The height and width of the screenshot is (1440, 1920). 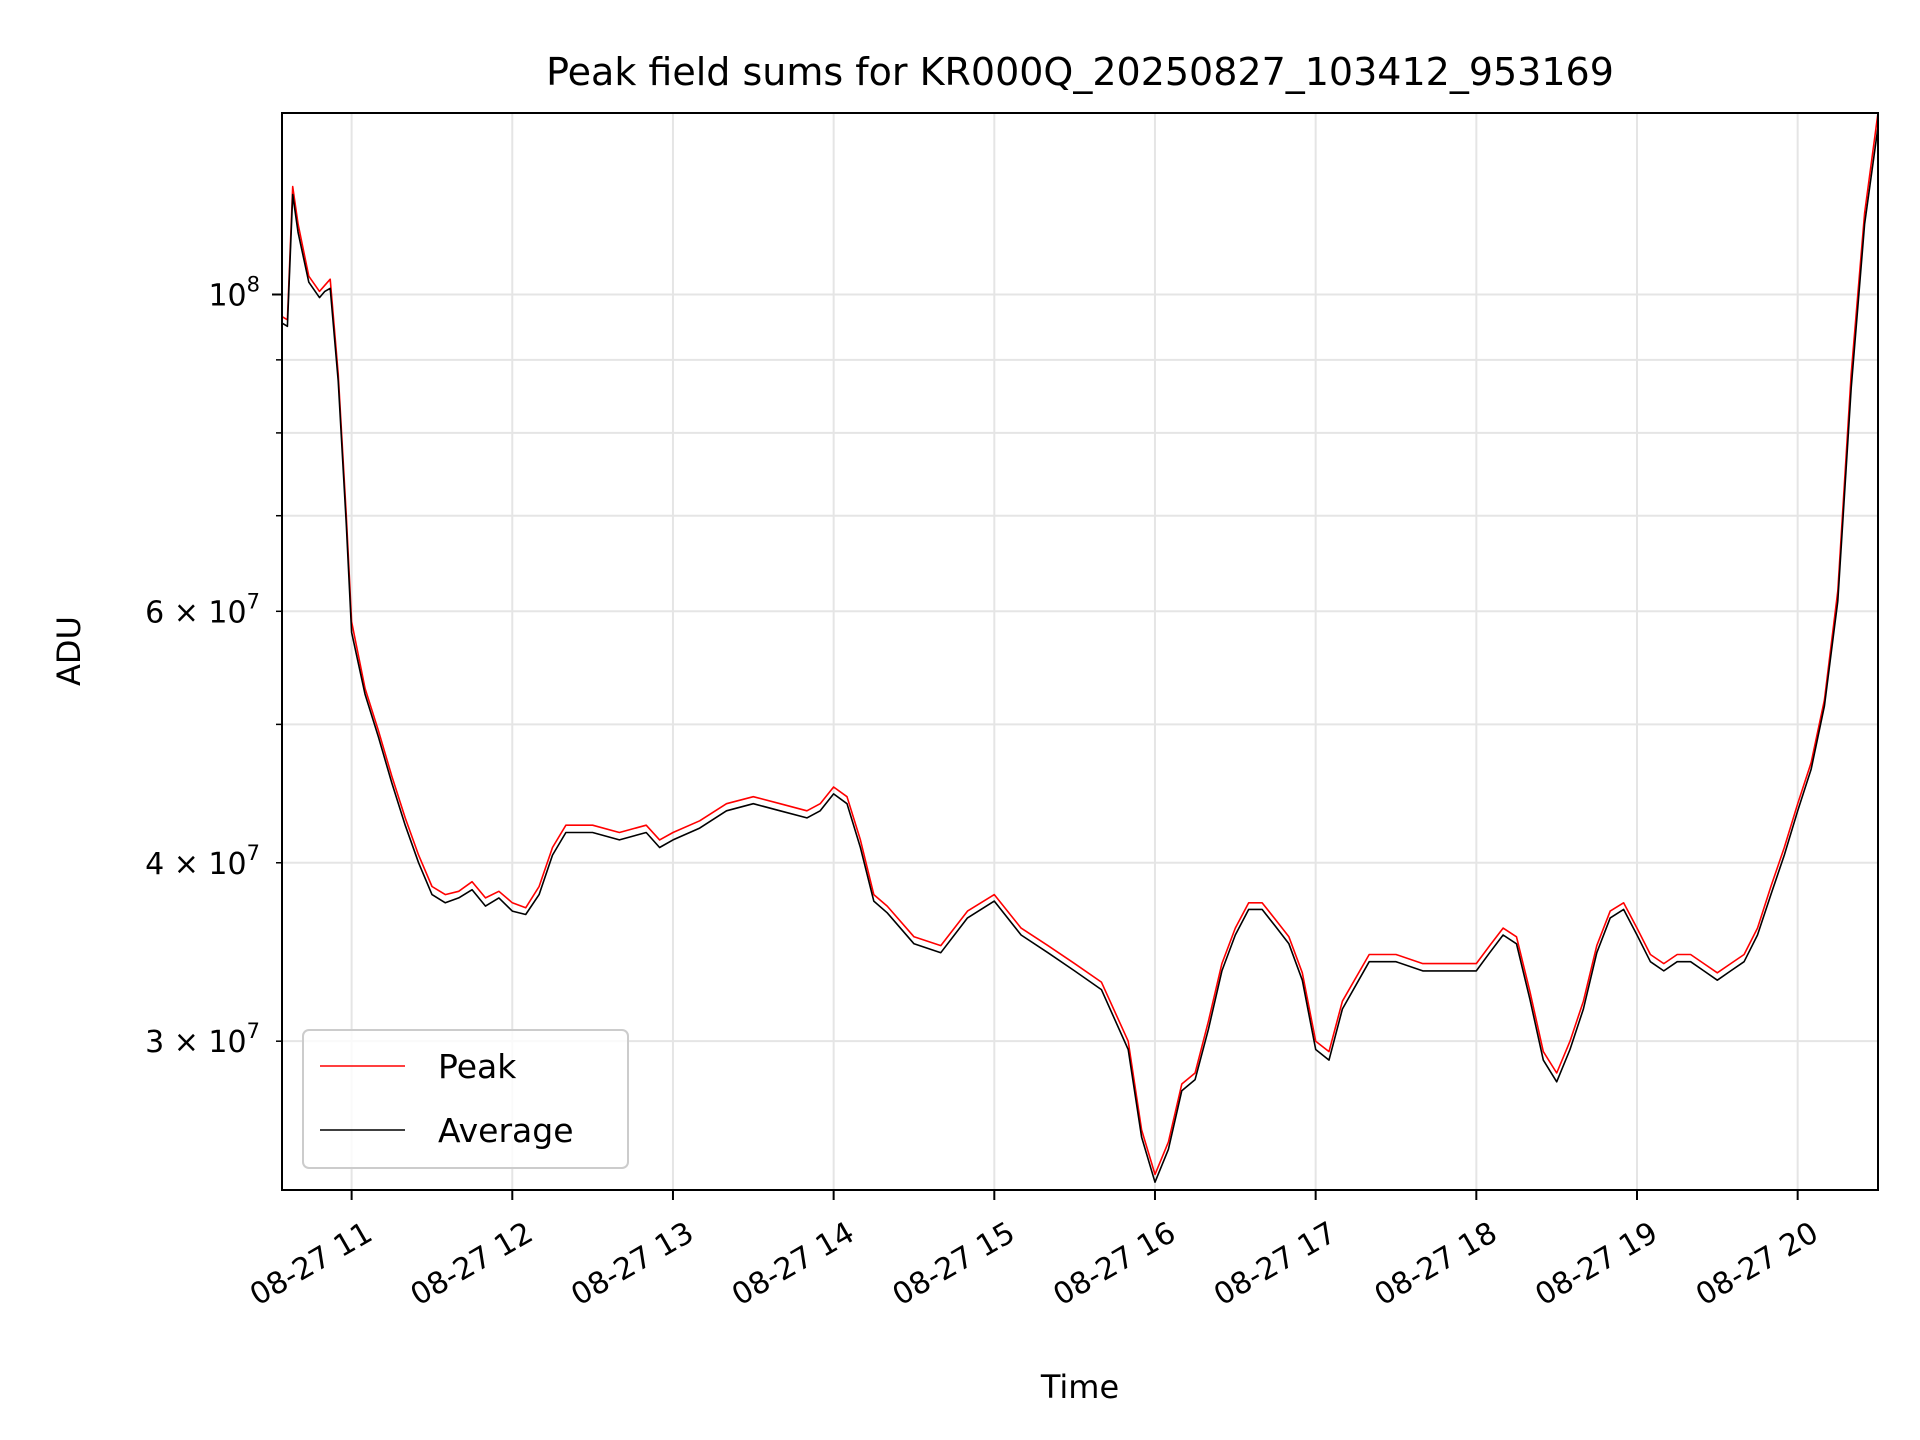 What do you see at coordinates (234, 293) in the screenshot?
I see `y-tick-label: 108` at bounding box center [234, 293].